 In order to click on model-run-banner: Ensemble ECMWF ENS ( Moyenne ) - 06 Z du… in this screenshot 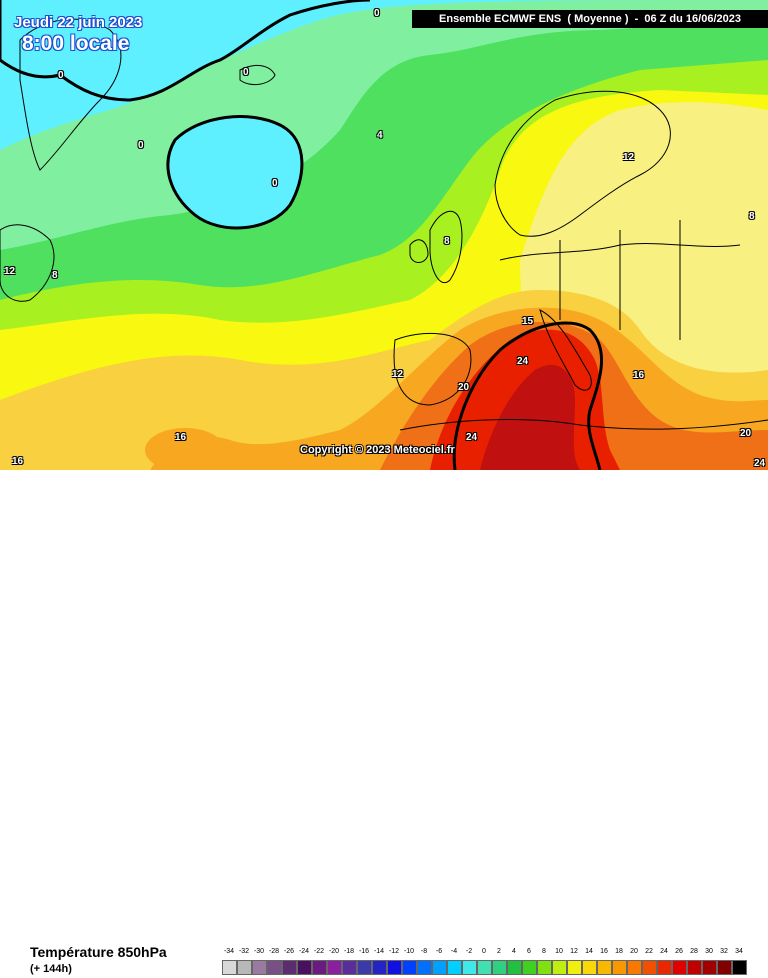, I will do `click(590, 19)`.